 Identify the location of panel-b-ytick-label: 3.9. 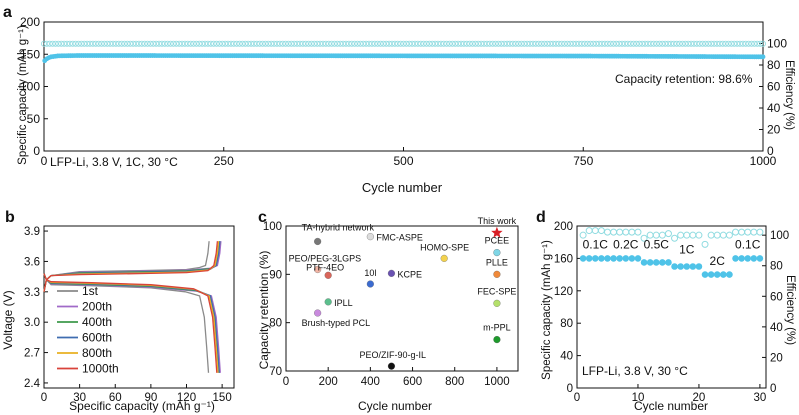
(32, 232).